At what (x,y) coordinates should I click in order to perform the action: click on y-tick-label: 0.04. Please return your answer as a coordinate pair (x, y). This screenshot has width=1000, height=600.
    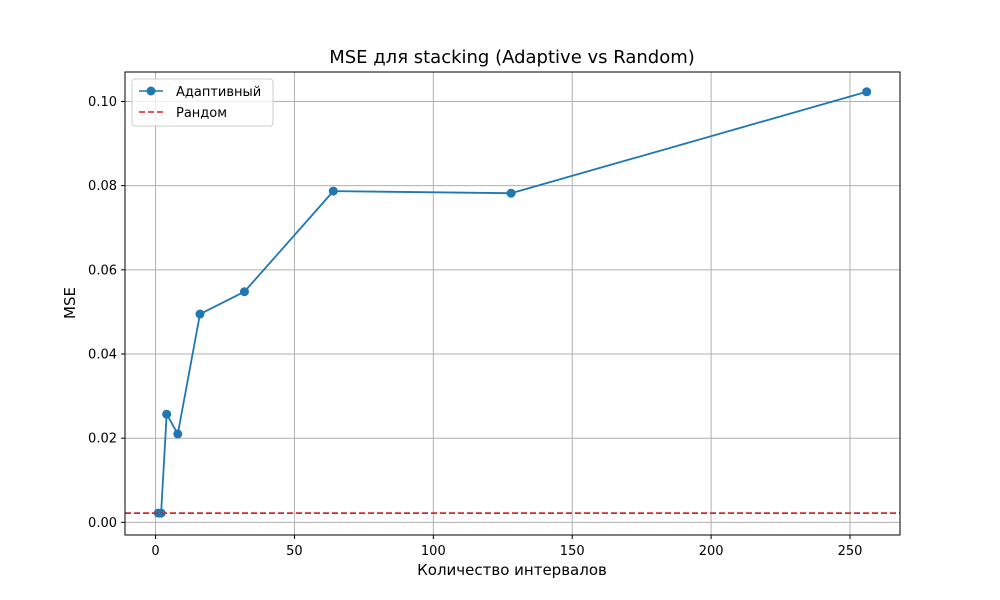
    Looking at the image, I should click on (102, 355).